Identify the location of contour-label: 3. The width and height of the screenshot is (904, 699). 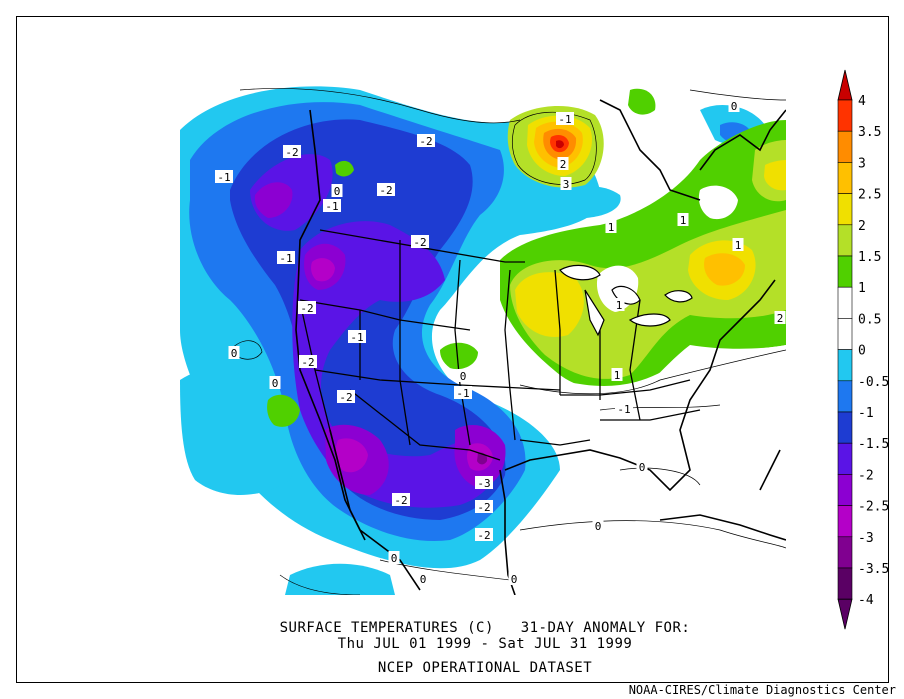
(566, 184).